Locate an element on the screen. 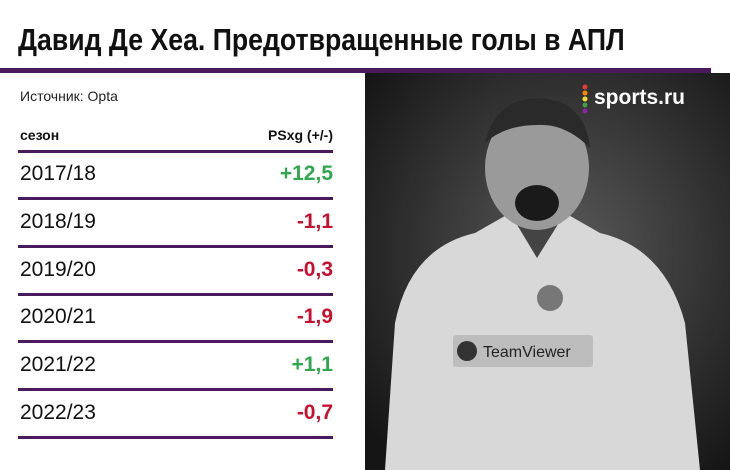 Image resolution: width=730 pixels, height=470 pixels. brand: sports.ru is located at coordinates (640, 97).